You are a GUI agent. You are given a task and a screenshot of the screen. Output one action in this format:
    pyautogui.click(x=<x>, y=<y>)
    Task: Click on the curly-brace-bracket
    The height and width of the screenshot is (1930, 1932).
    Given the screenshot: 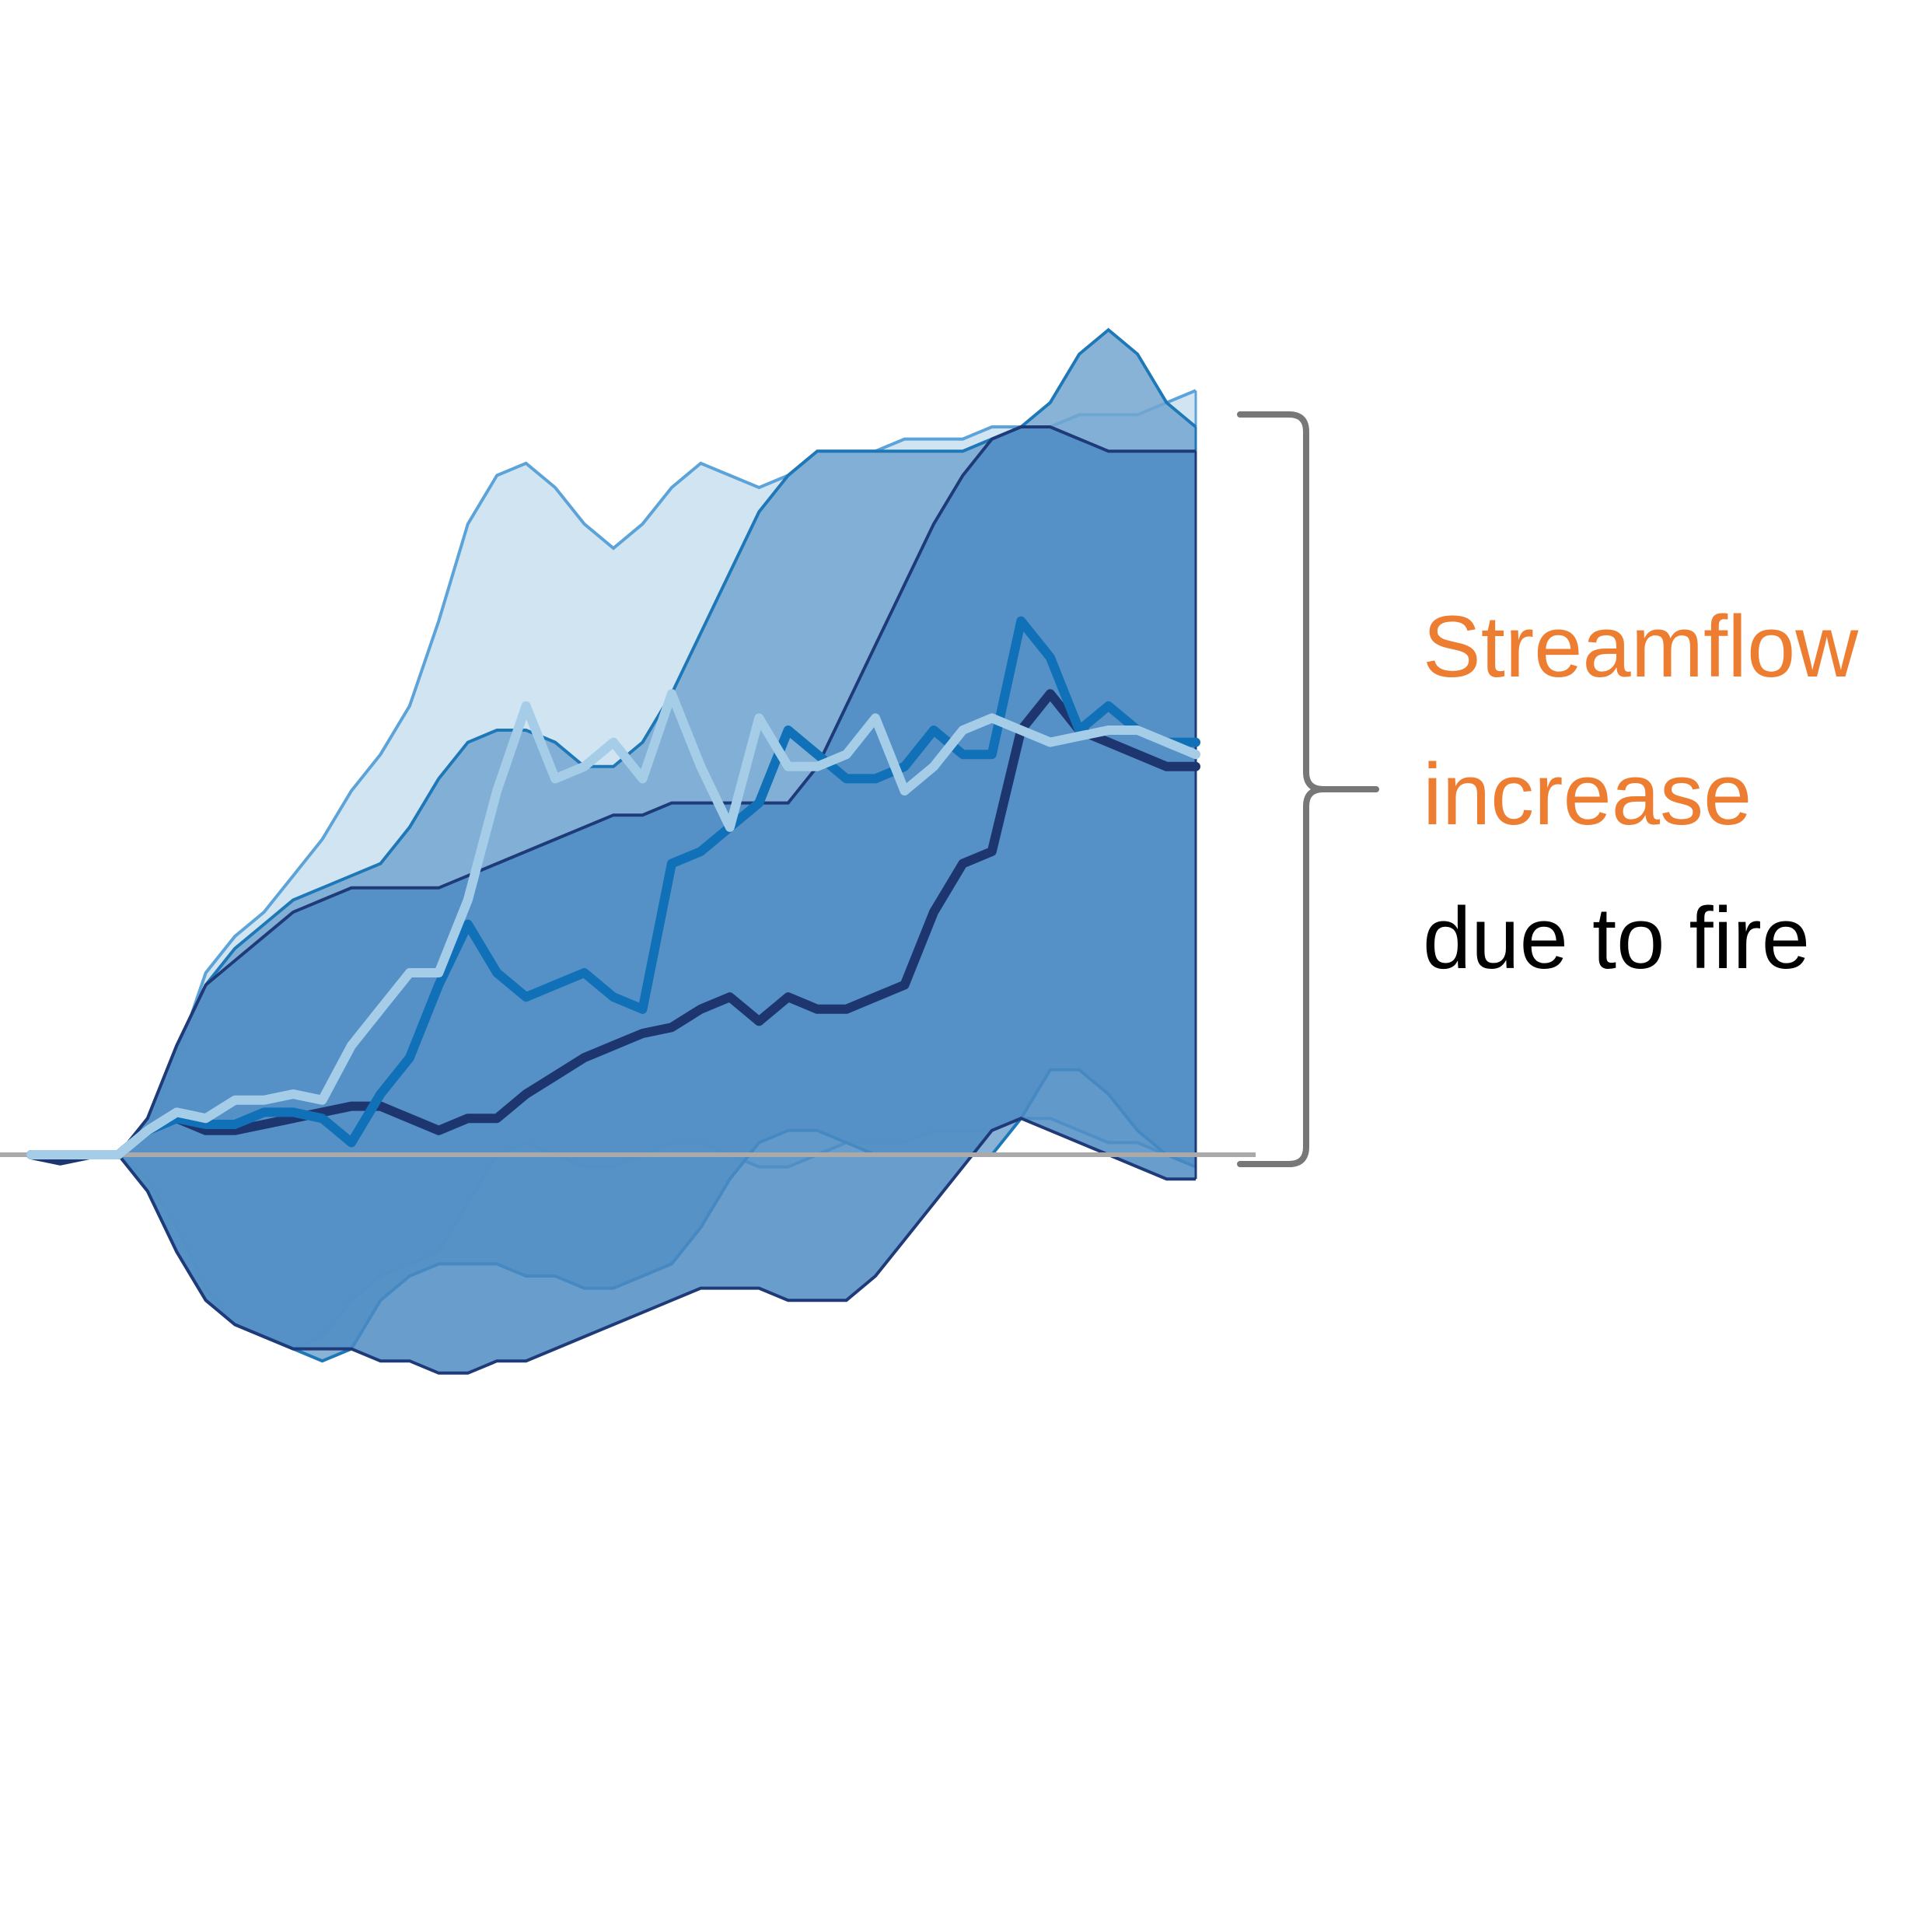 What is the action you would take?
    pyautogui.click(x=1308, y=789)
    